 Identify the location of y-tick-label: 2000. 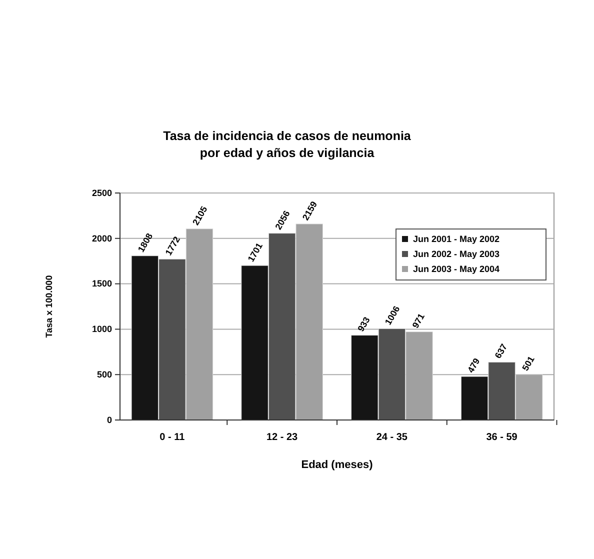
(102, 238).